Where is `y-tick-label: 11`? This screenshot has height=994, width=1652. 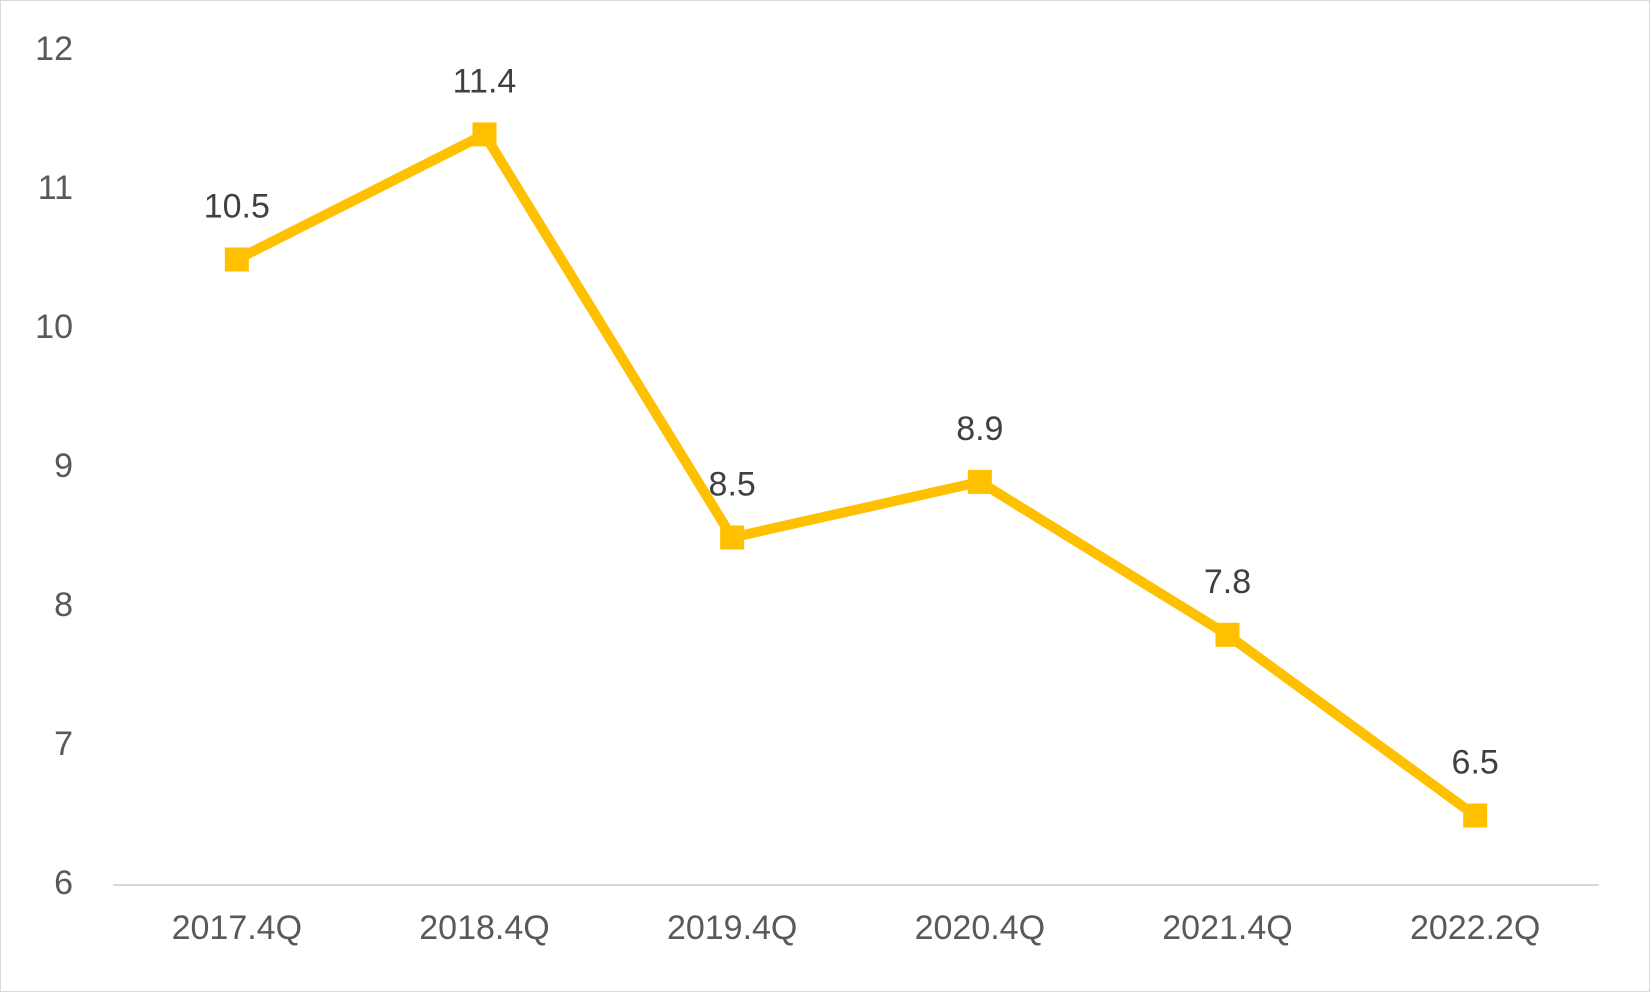 y-tick-label: 11 is located at coordinates (55, 188).